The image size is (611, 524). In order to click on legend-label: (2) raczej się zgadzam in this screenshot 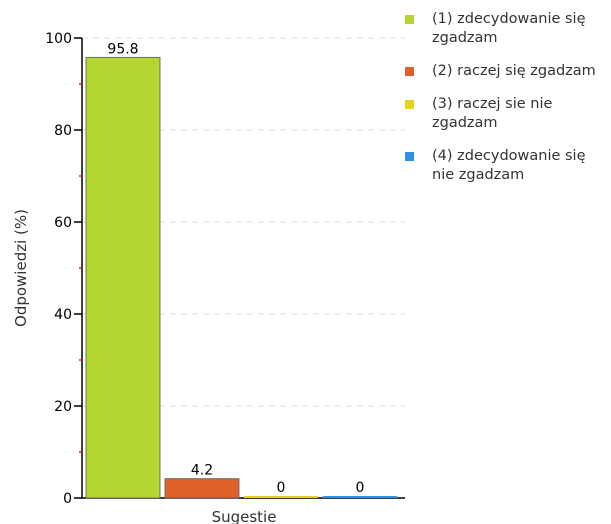, I will do `click(514, 71)`.